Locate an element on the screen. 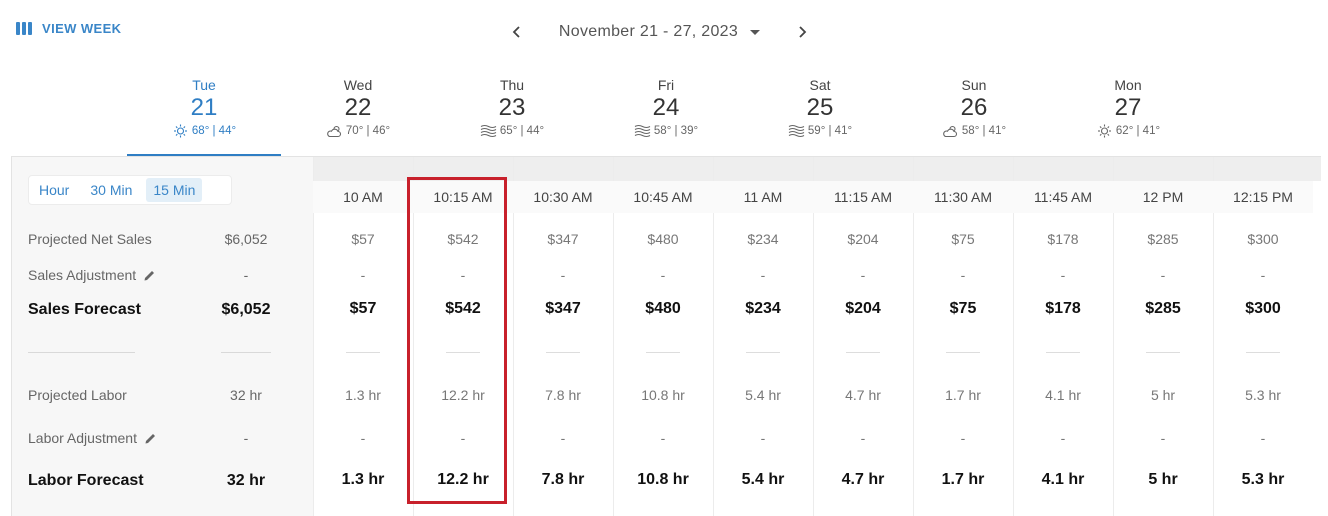  view-week-button: VIEW WEEK is located at coordinates (68, 28).